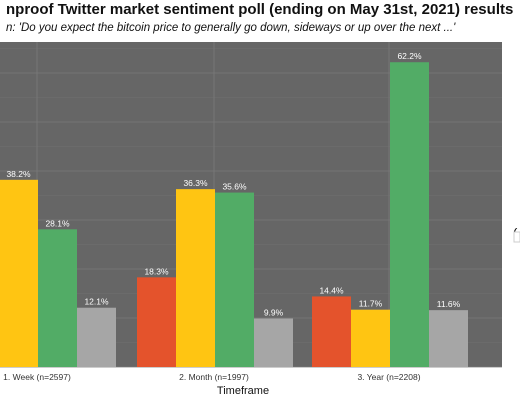 This screenshot has height=400, width=520. Describe the element at coordinates (18, 174) in the screenshot. I see `data-label-1-2: 38.2%` at that location.